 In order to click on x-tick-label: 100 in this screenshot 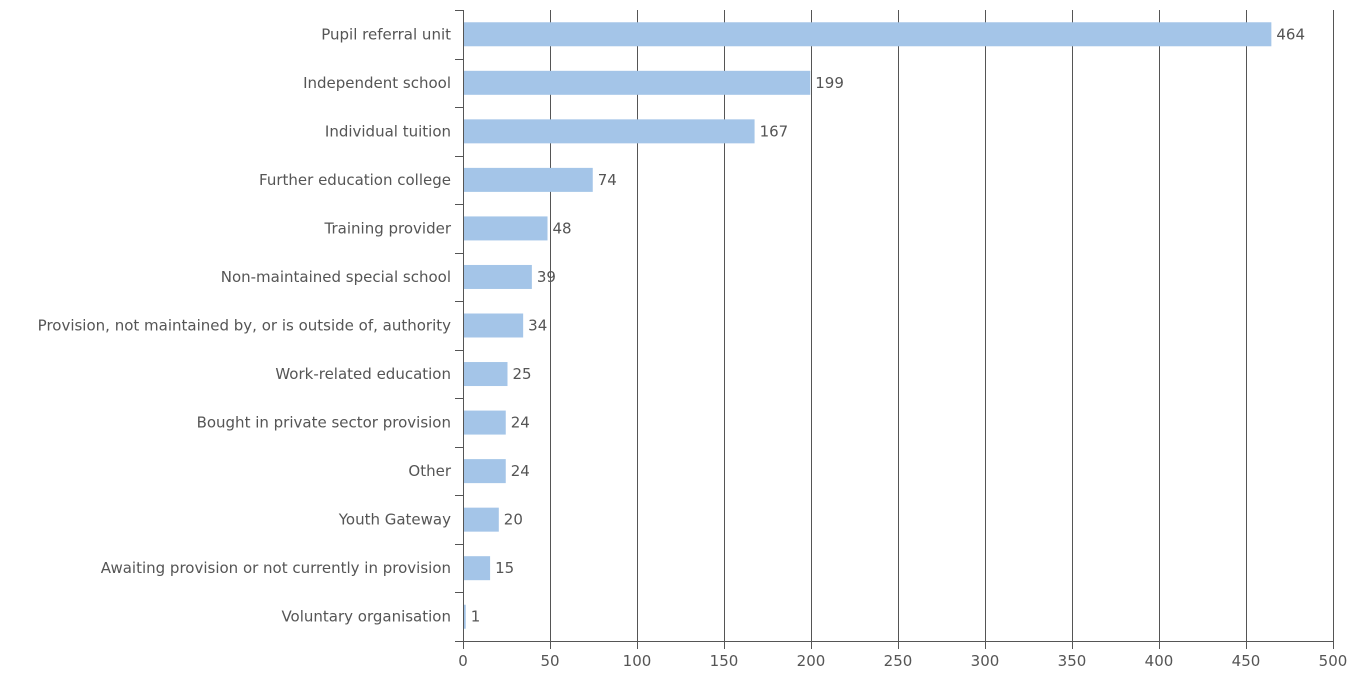, I will do `click(637, 661)`.